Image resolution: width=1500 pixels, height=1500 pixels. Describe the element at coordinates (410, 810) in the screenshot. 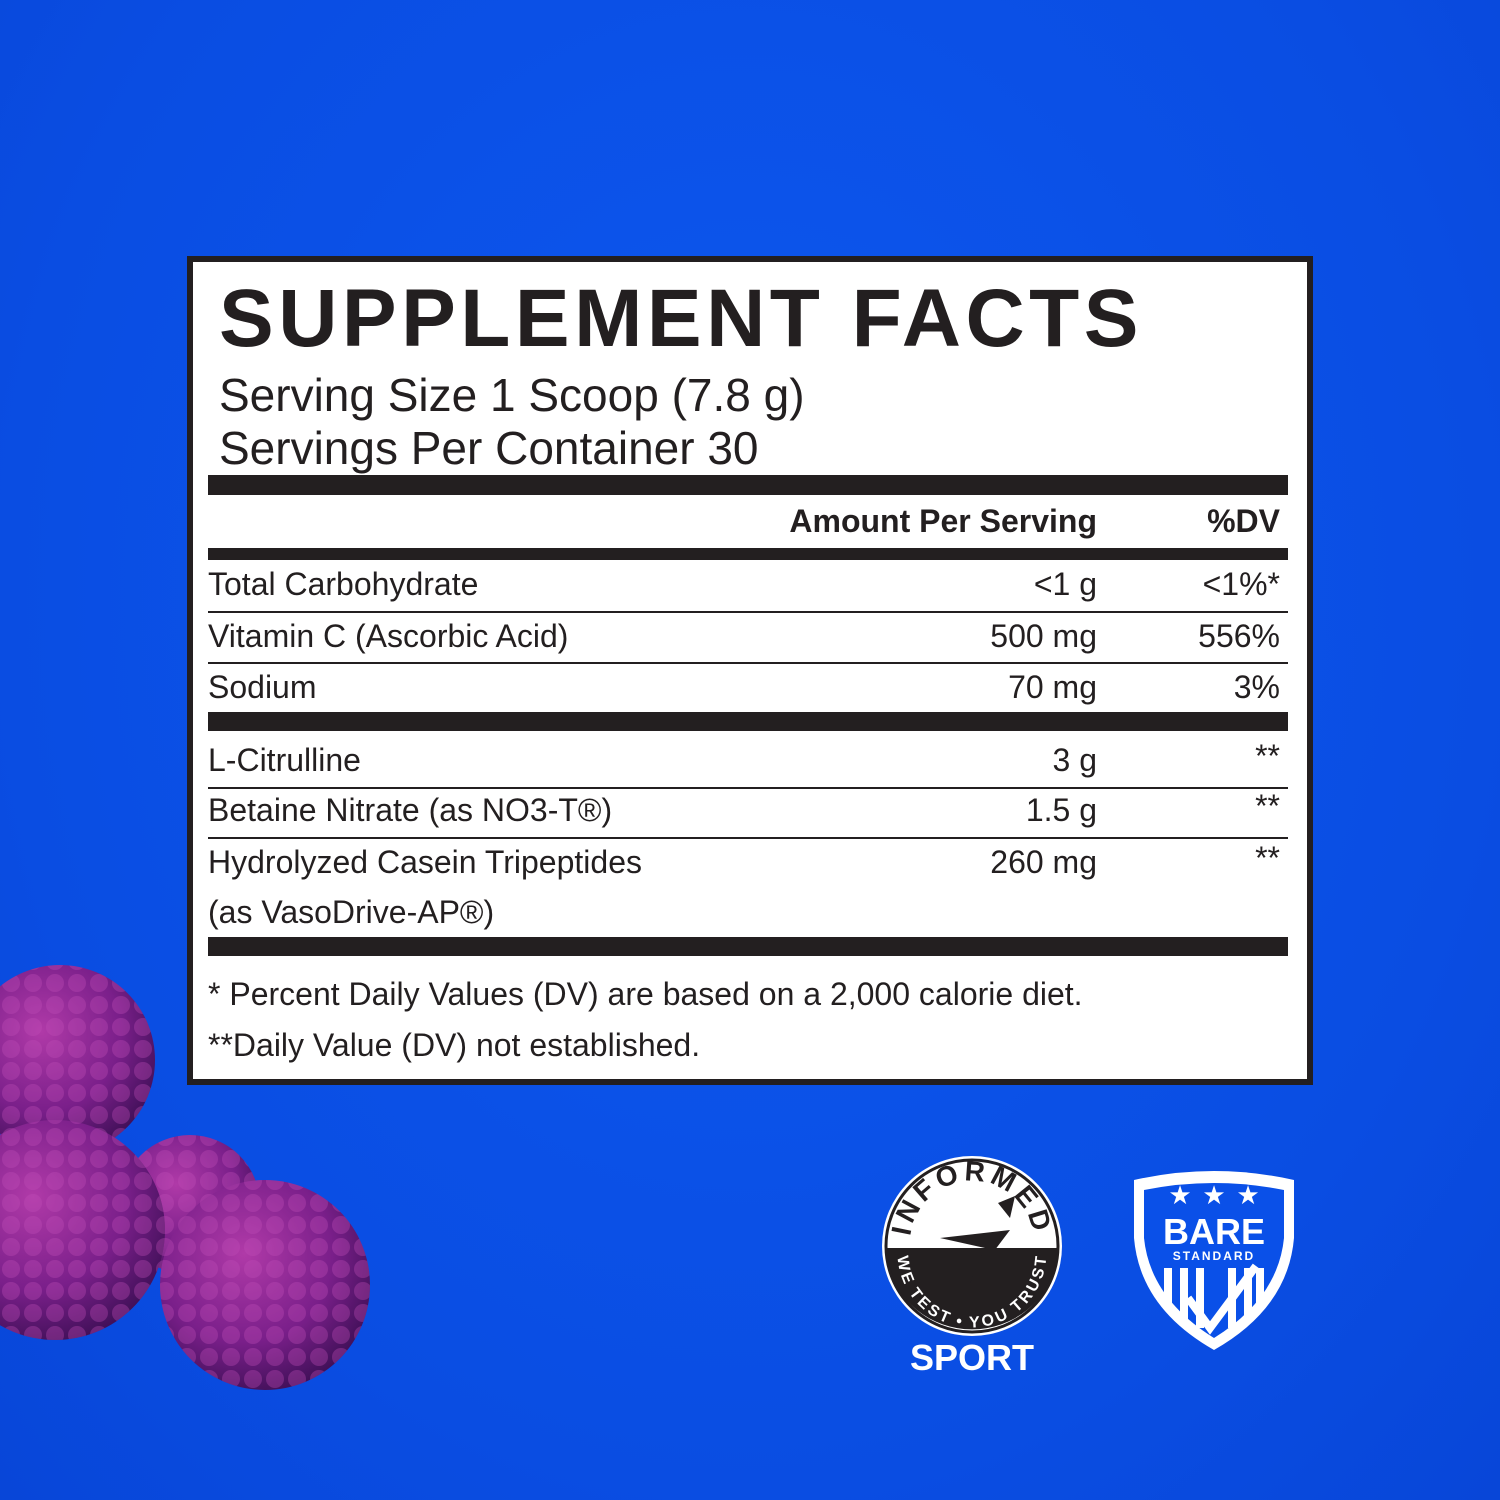

I see `row-name: Betaine Nitrate (as NO3-T®)` at that location.